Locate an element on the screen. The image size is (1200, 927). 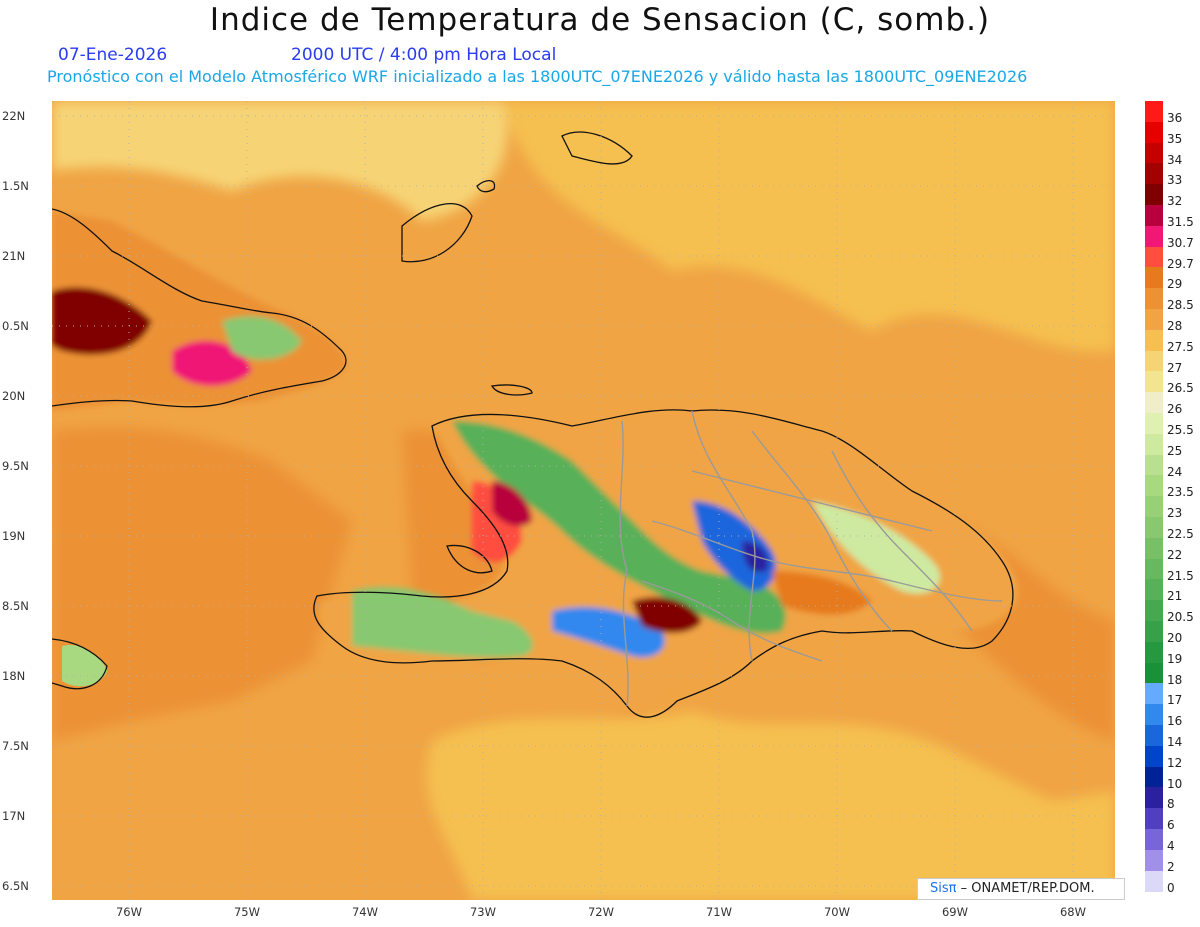
lon-label: 76W is located at coordinates (128, 912).